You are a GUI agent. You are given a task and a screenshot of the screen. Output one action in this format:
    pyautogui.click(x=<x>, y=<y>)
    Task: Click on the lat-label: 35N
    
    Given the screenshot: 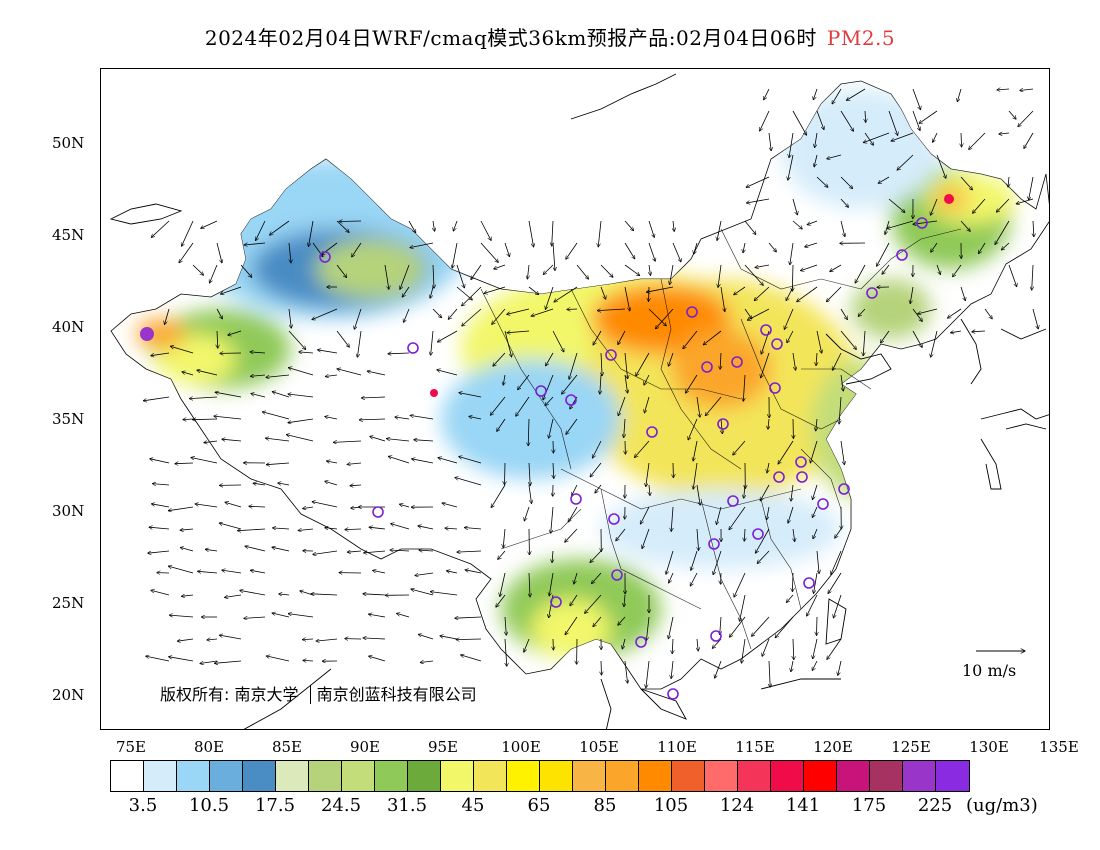 What is the action you would take?
    pyautogui.click(x=68, y=419)
    